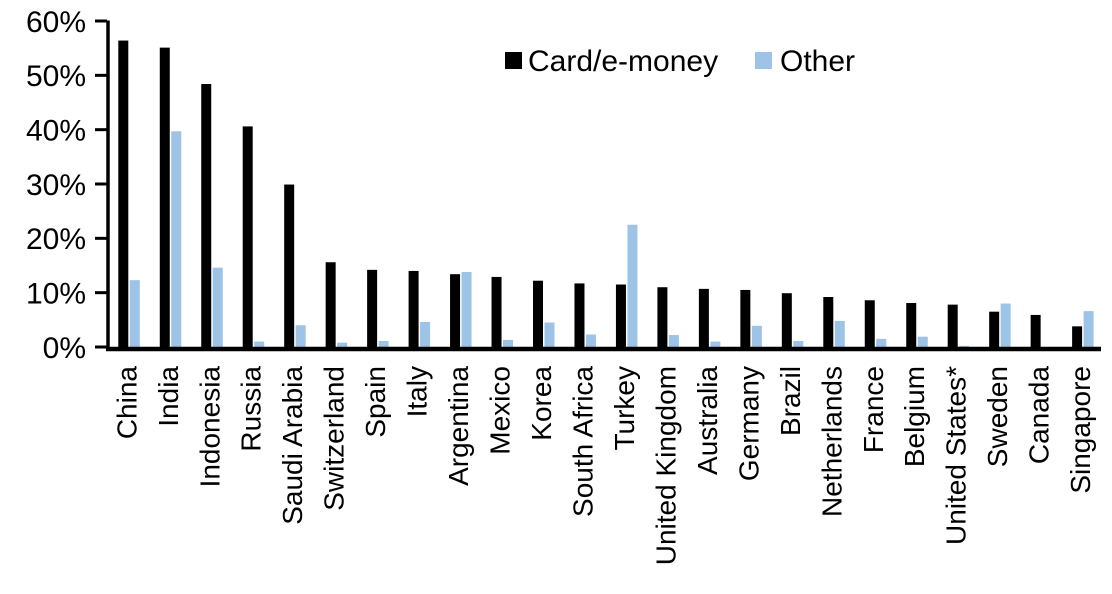 This screenshot has width=1112, height=594. I want to click on x-label-22: Canada, so click(1039, 415).